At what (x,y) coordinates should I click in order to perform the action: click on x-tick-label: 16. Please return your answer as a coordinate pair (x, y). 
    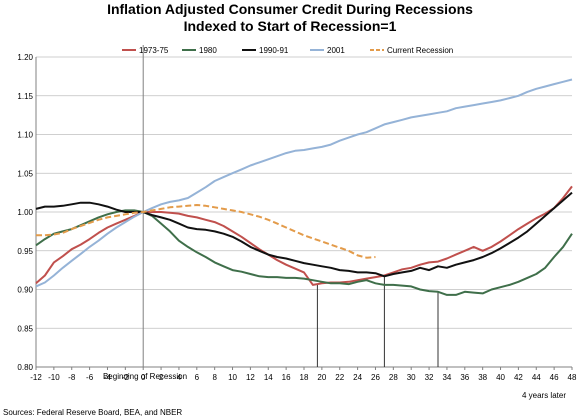
    Looking at the image, I should click on (286, 377).